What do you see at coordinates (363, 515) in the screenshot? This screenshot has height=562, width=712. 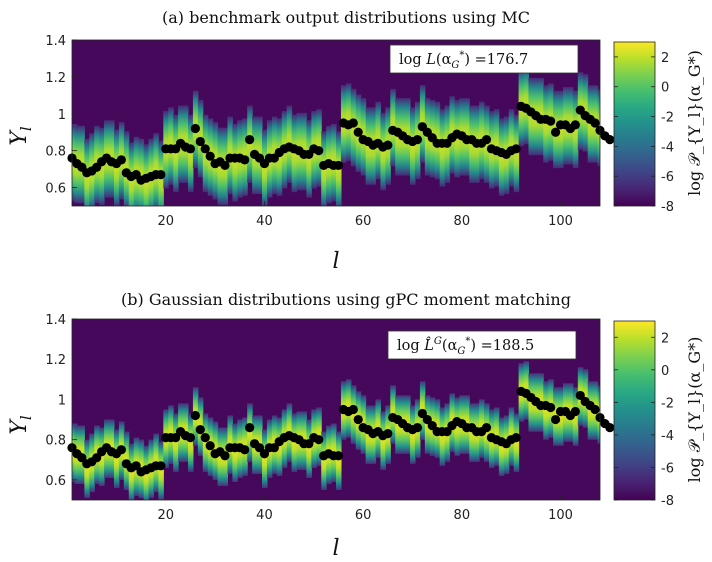 I see `x-tick-label: 60` at bounding box center [363, 515].